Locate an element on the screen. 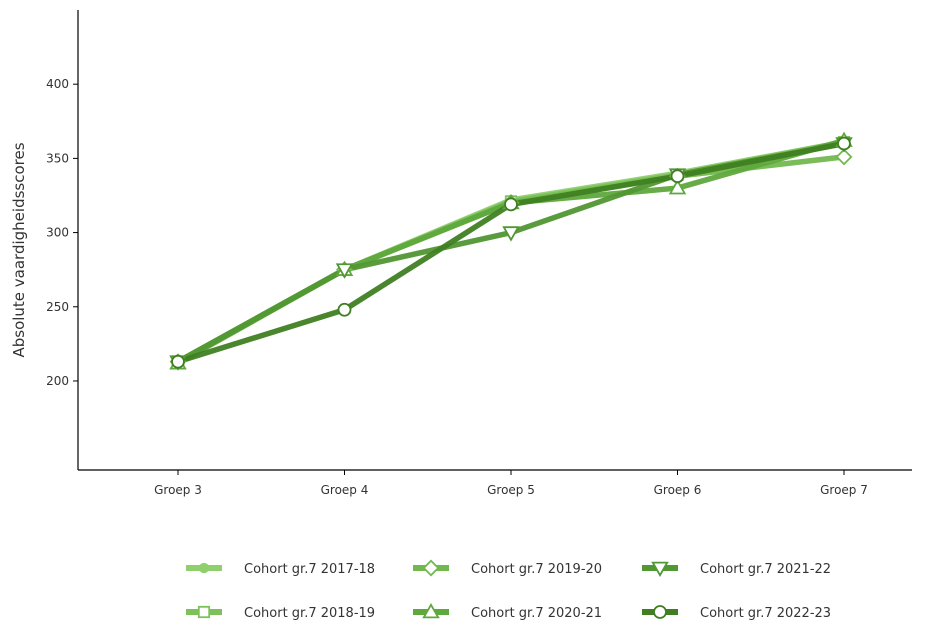 This screenshot has height=626, width=933. y-tick-label: 250 is located at coordinates (57, 307).